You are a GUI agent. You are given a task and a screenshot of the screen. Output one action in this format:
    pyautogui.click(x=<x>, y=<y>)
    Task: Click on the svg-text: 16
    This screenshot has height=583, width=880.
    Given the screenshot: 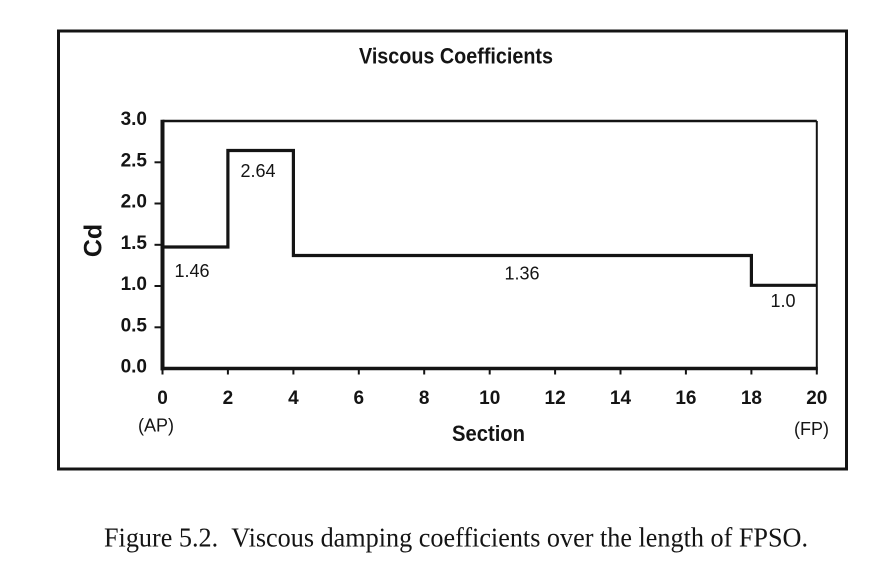 What is the action you would take?
    pyautogui.click(x=685, y=398)
    